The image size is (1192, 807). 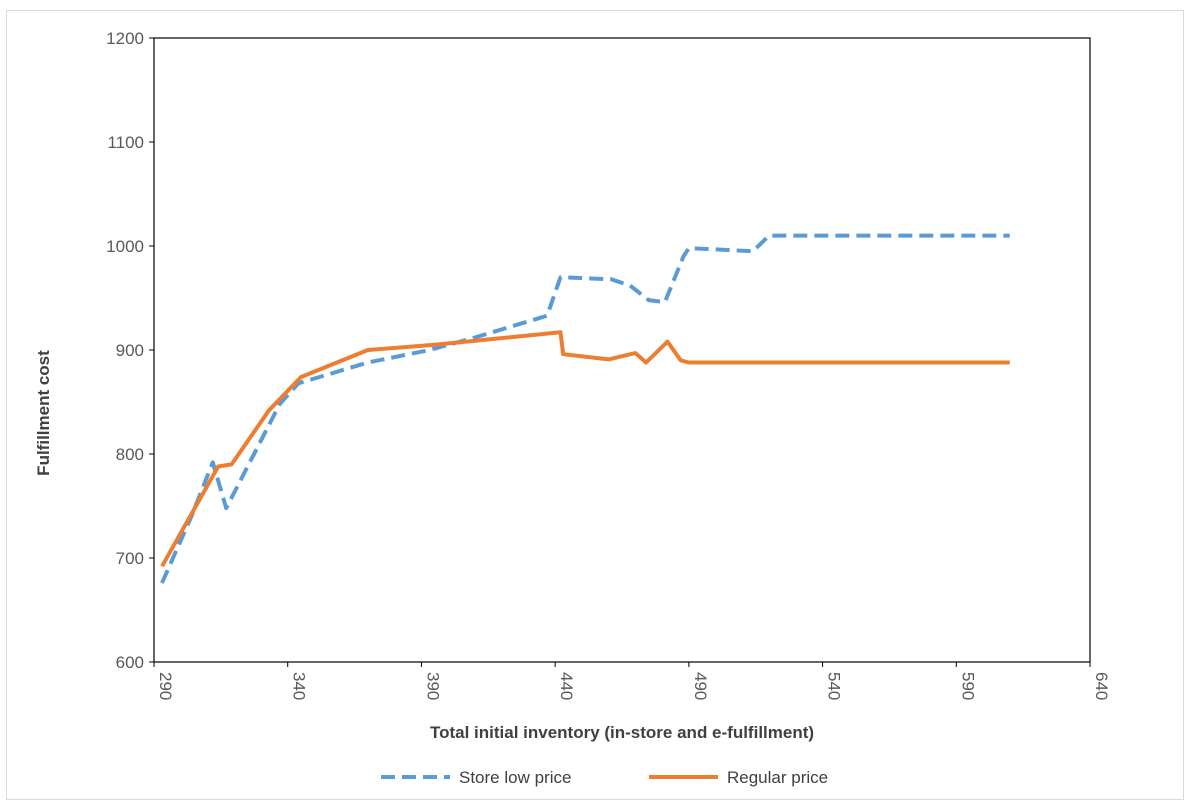 I want to click on y-tick-label: 600, so click(x=130, y=662).